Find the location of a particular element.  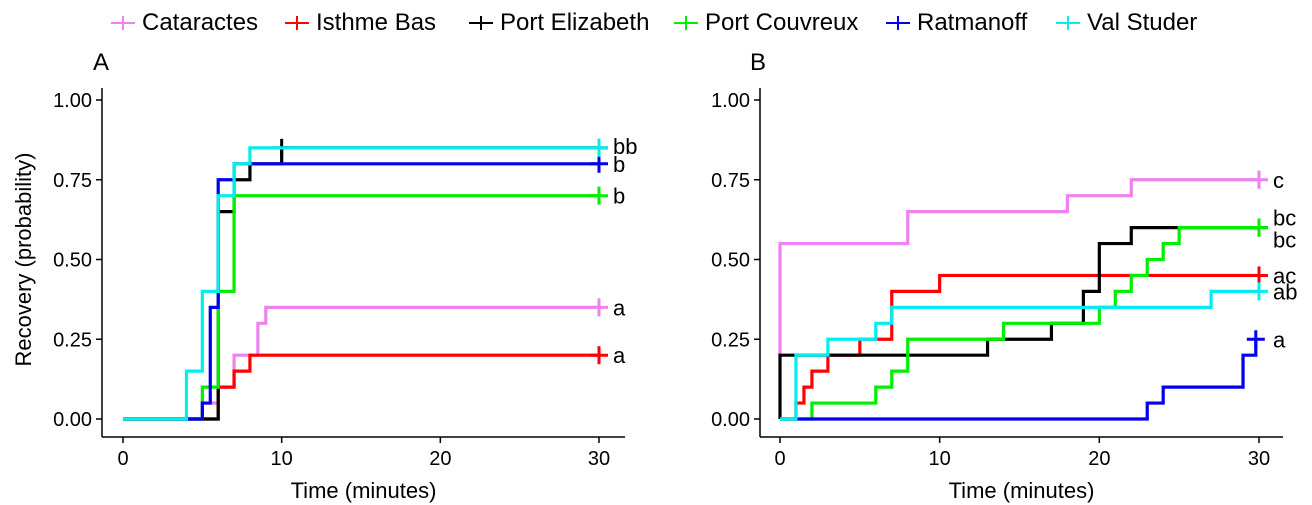

end-label: bb is located at coordinates (625, 146).